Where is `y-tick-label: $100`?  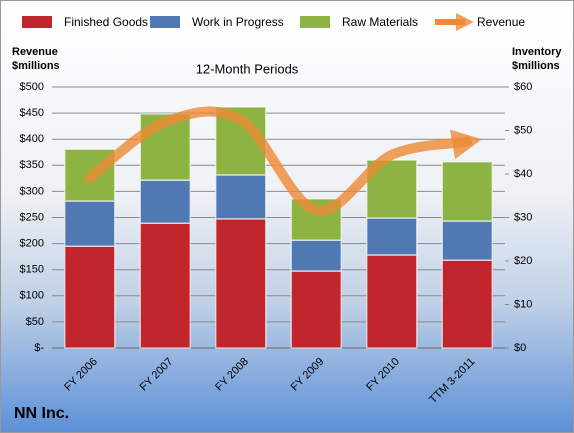 y-tick-label: $100 is located at coordinates (32, 296).